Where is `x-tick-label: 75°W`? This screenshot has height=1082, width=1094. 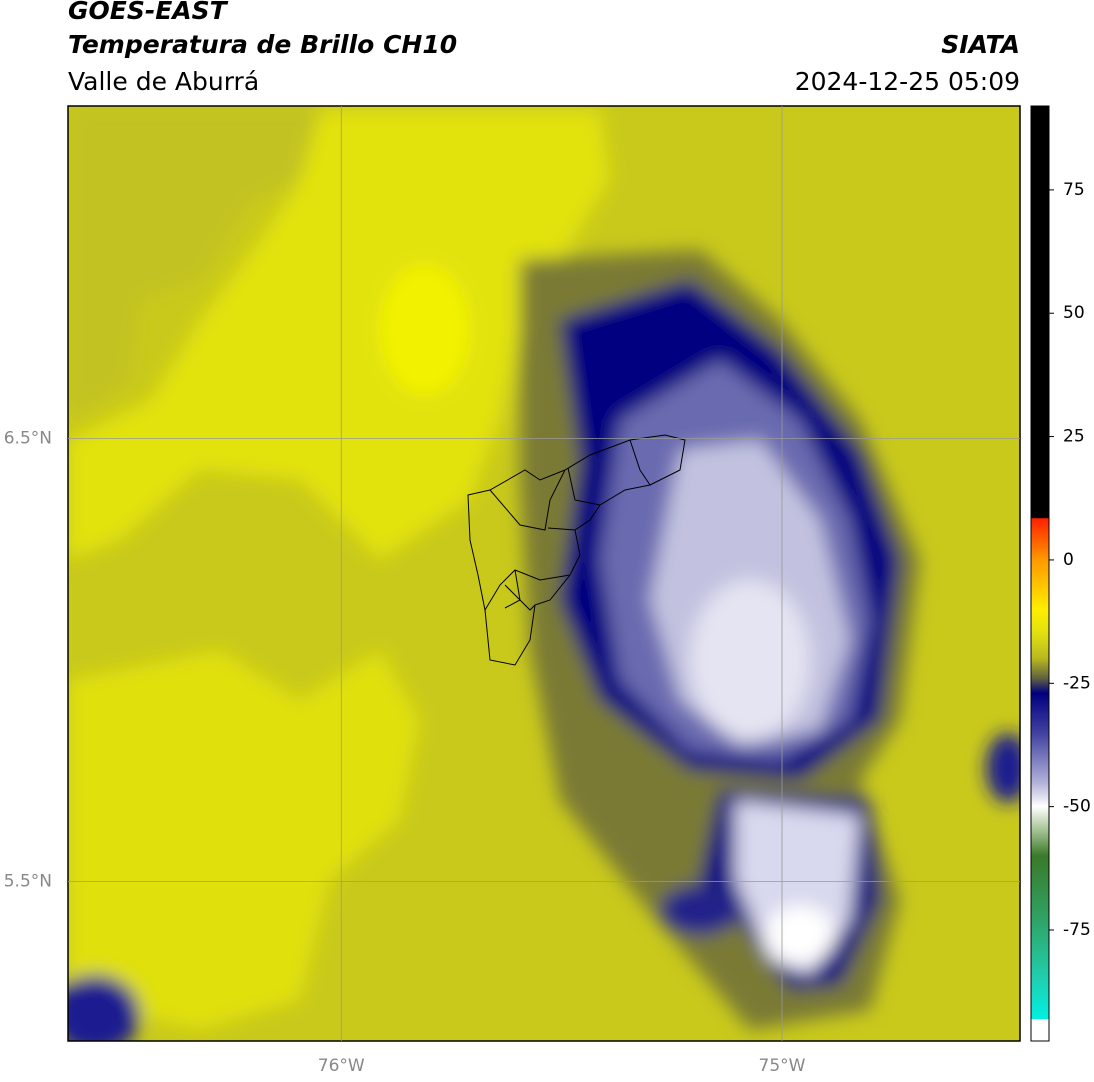 x-tick-label: 75°W is located at coordinates (782, 1066).